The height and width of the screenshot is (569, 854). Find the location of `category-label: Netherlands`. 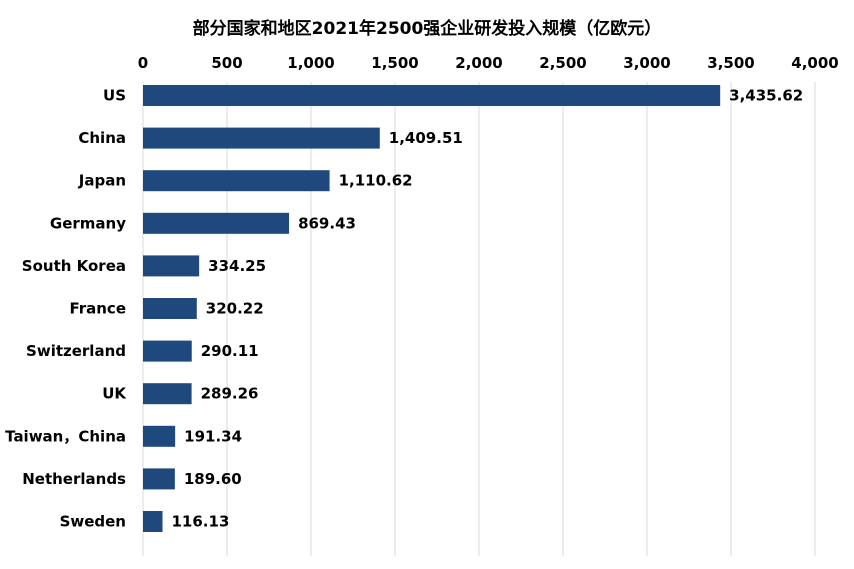

category-label: Netherlands is located at coordinates (74, 479).